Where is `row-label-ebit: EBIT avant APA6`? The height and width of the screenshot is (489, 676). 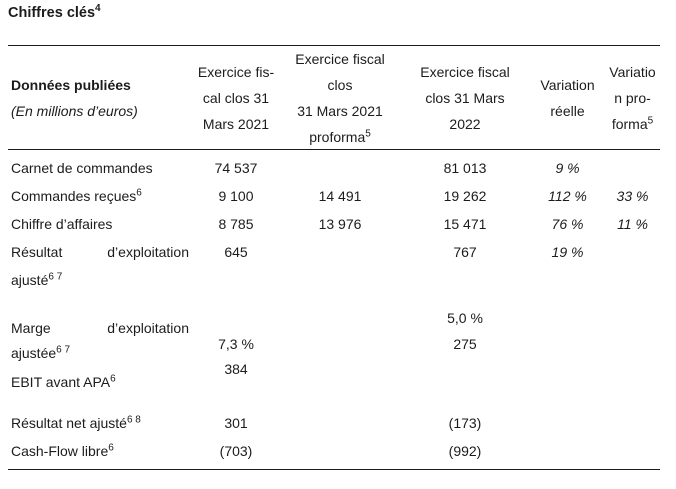
row-label-ebit: EBIT avant APA6 is located at coordinates (63, 382).